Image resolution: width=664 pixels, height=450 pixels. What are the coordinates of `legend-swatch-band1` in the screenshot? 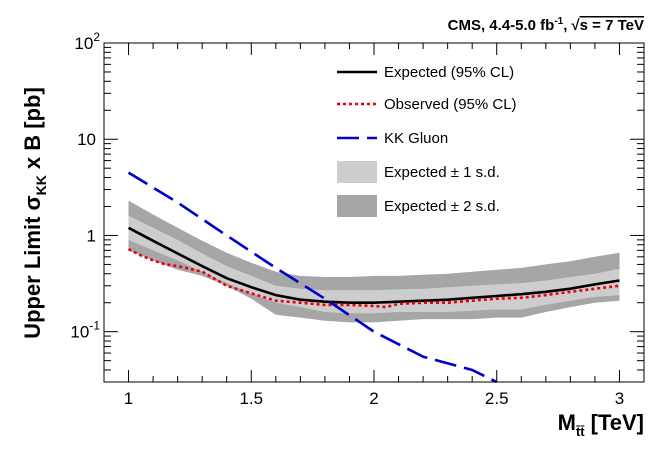 It's located at (357, 172).